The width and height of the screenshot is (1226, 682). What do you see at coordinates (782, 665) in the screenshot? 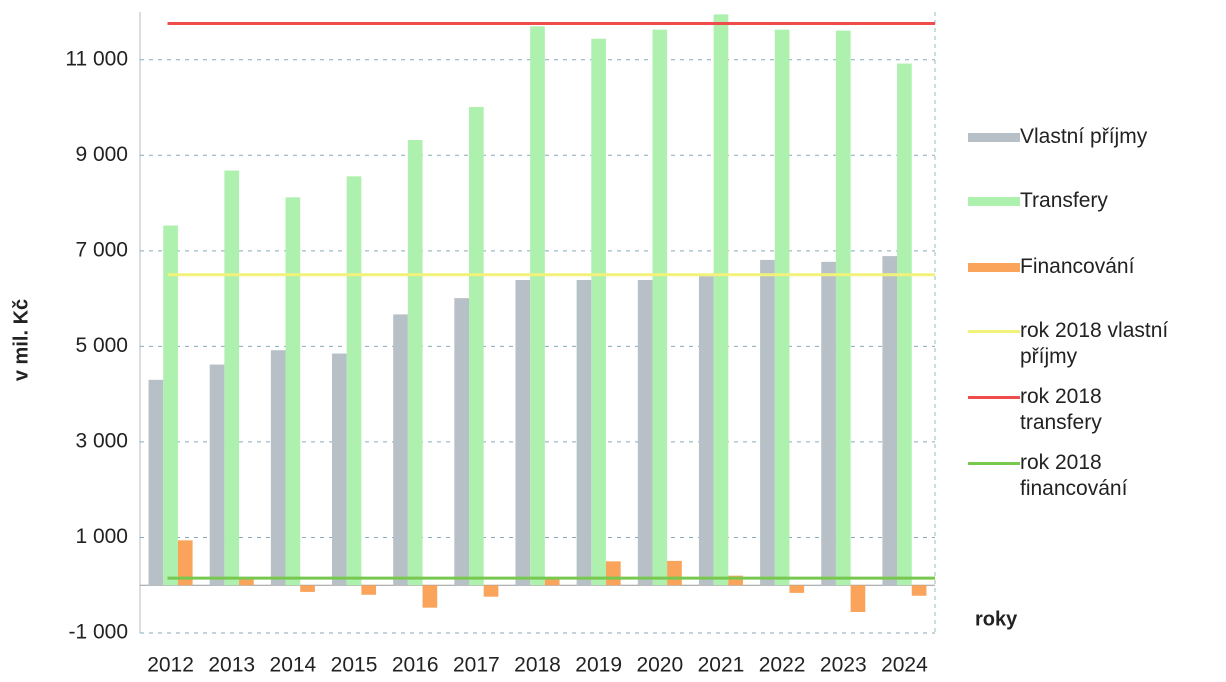
I see `x-tick-label: 2022` at bounding box center [782, 665].